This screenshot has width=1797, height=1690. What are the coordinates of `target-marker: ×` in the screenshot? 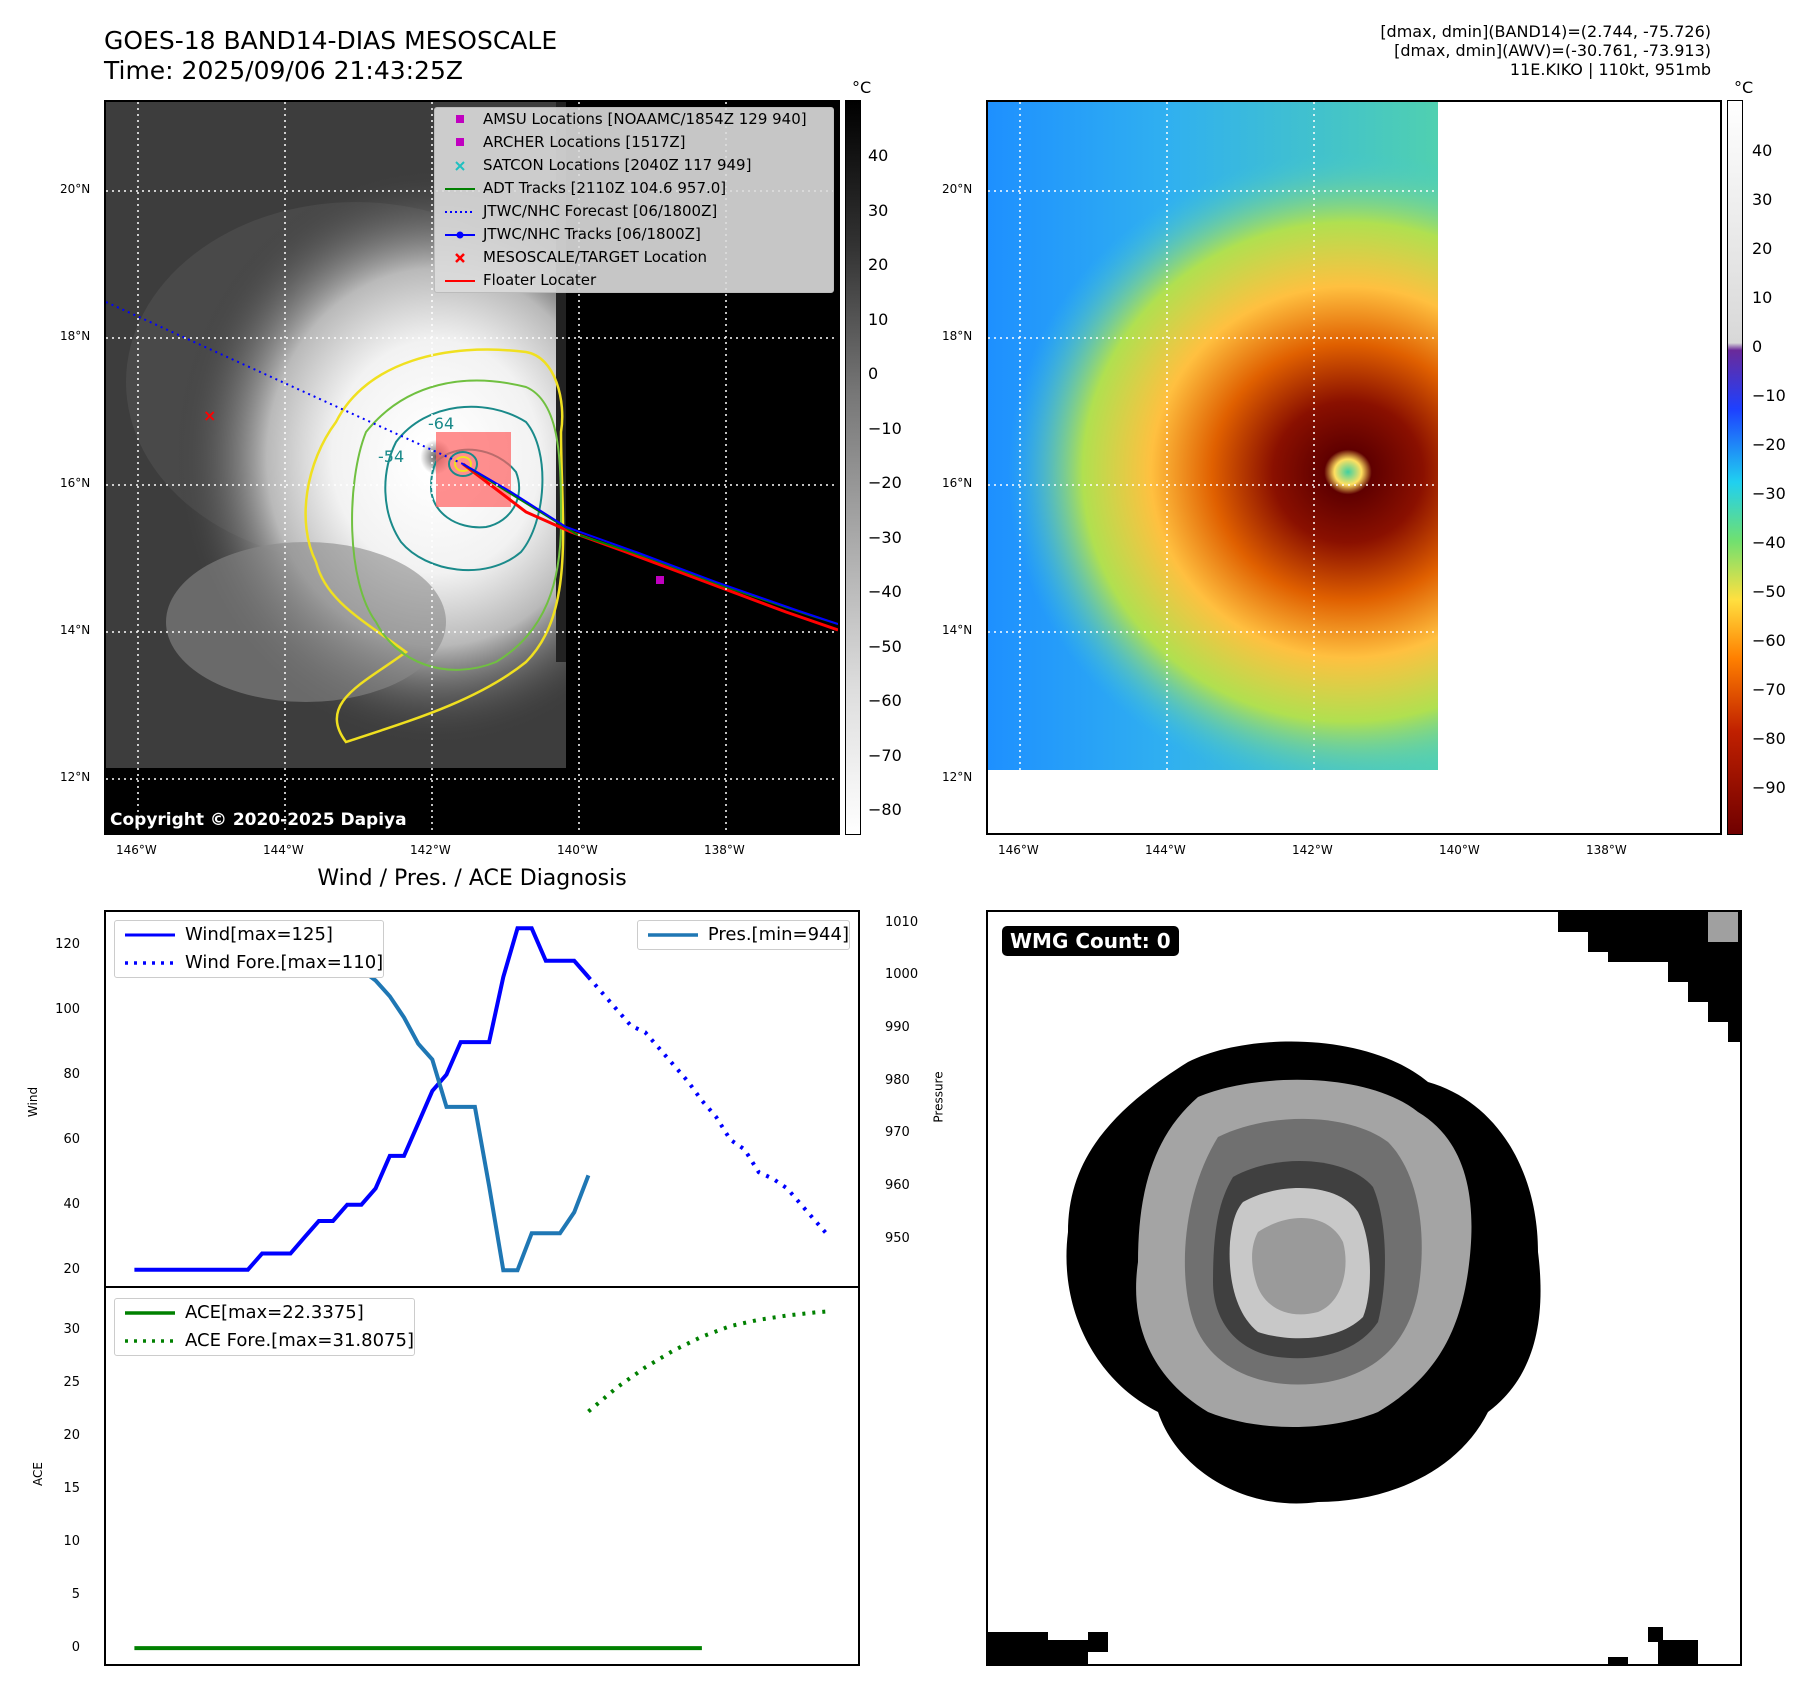 It's located at (209, 415).